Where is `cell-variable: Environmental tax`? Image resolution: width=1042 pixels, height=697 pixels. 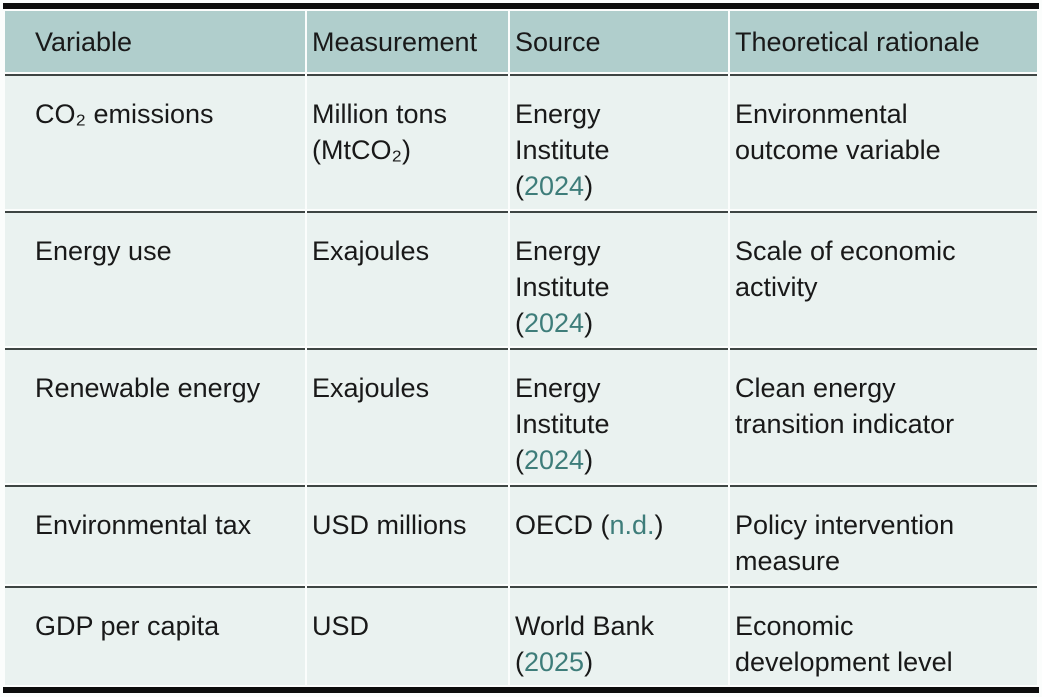 cell-variable: Environmental tax is located at coordinates (155, 534).